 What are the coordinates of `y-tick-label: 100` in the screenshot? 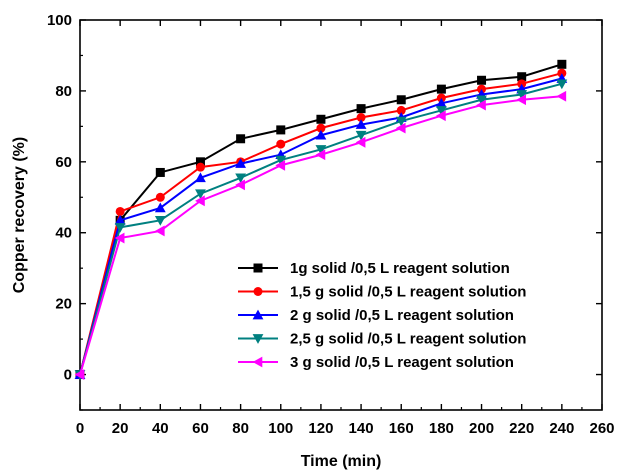 It's located at (59, 20).